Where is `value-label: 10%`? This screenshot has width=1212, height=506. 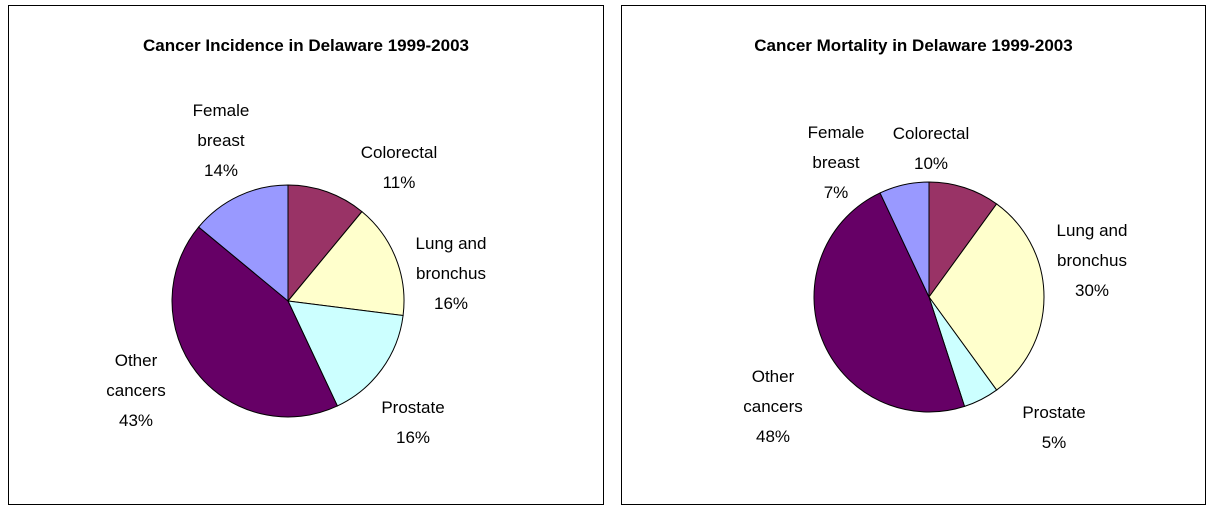
value-label: 10% is located at coordinates (931, 163).